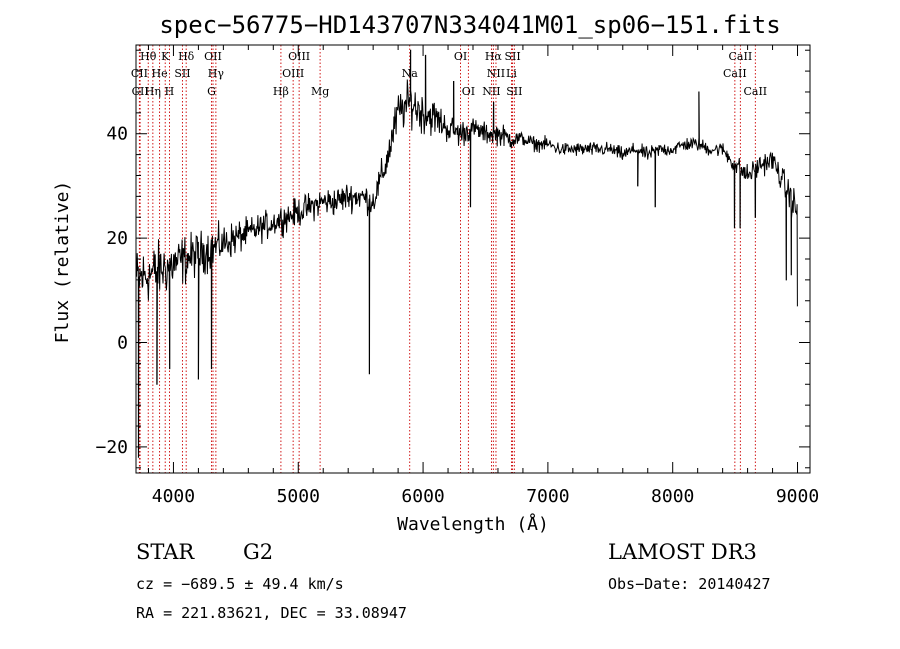 Image resolution: width=900 pixels, height=649 pixels. What do you see at coordinates (122, 343) in the screenshot?
I see `y-tick-label: 0` at bounding box center [122, 343].